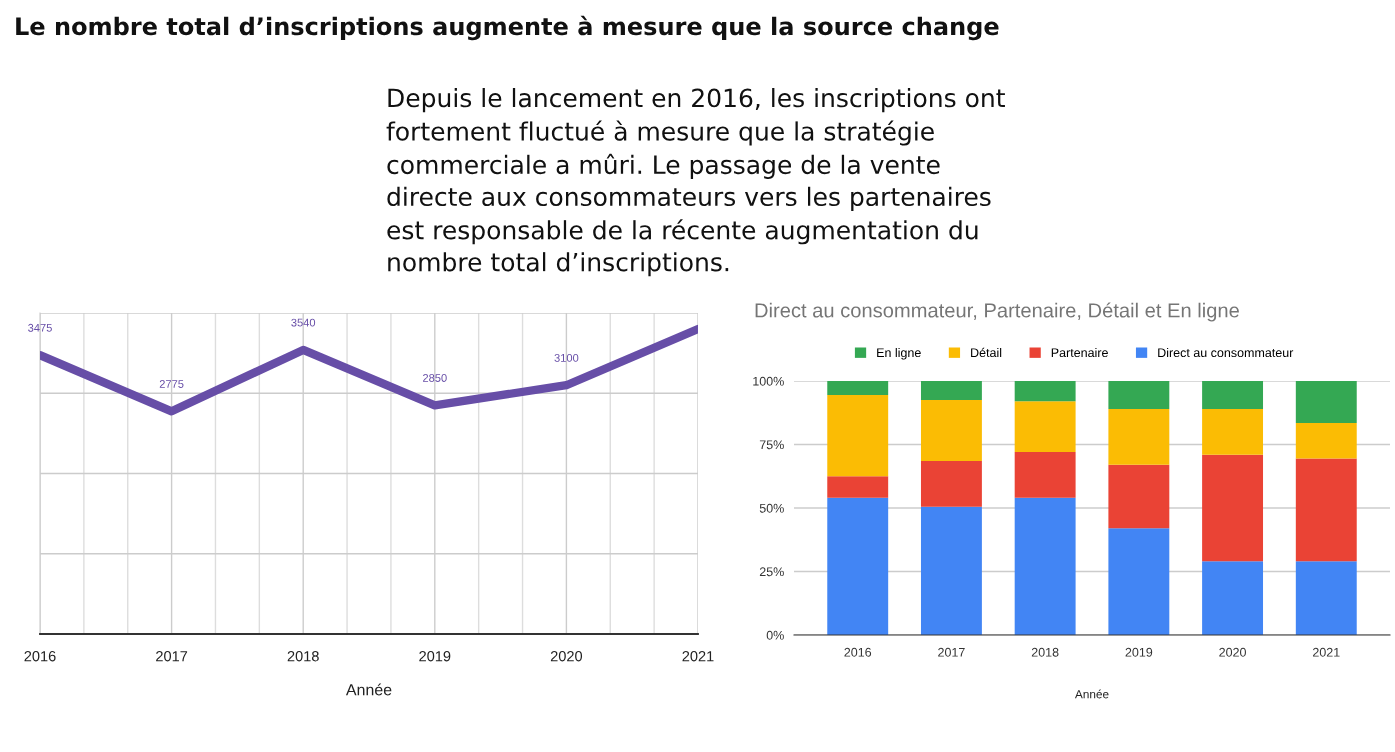 This screenshot has width=1395, height=752. Describe the element at coordinates (997, 312) in the screenshot. I see `chart-title: Direct au consommateur, Partenaire, Détail et En ligne` at that location.